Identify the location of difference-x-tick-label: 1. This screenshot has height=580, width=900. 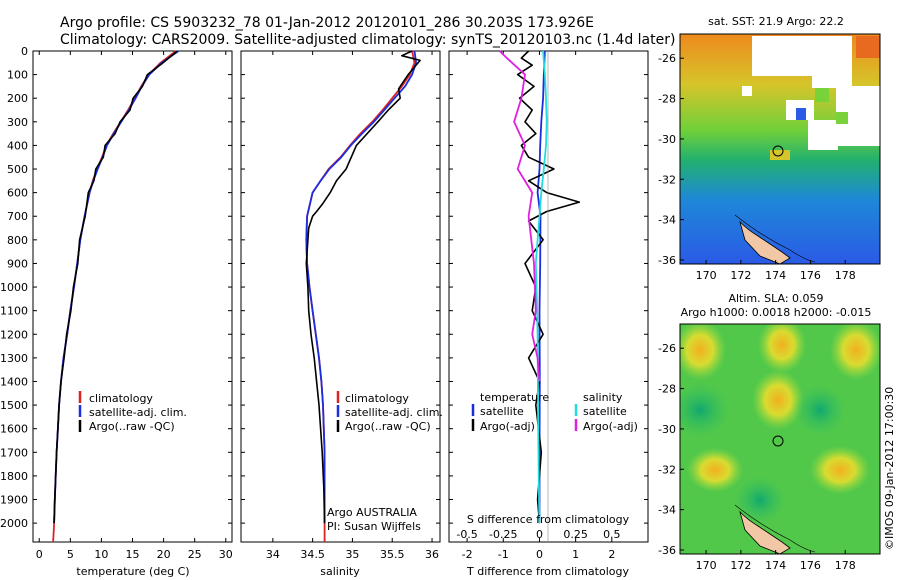
(575, 554).